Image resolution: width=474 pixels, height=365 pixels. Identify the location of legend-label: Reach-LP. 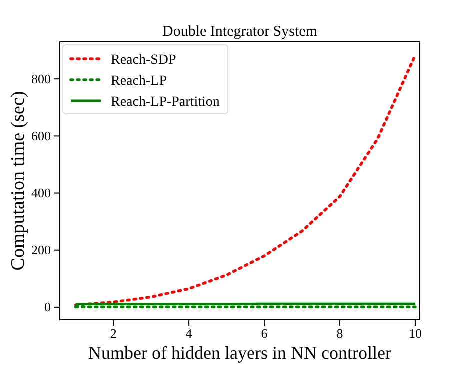
(139, 81).